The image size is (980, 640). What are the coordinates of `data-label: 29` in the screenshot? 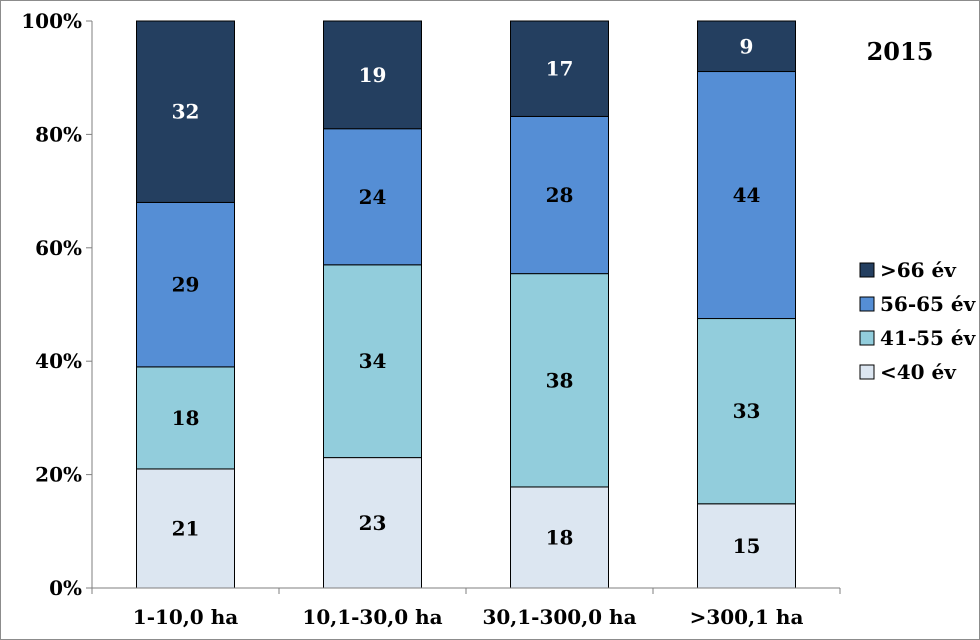 It's located at (186, 285).